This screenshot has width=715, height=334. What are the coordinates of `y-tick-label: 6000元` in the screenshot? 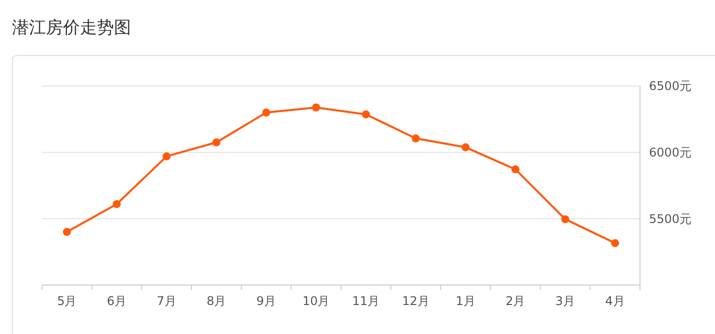 It's located at (670, 153).